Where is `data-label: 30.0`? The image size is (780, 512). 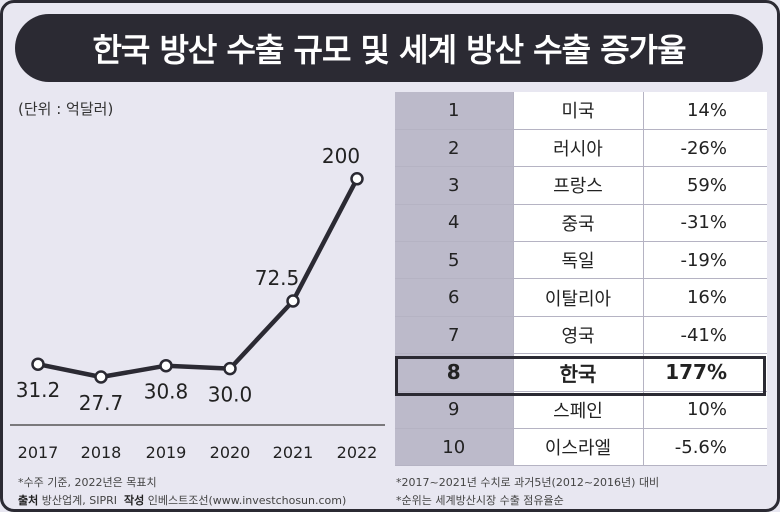 data-label: 30.0 is located at coordinates (230, 395).